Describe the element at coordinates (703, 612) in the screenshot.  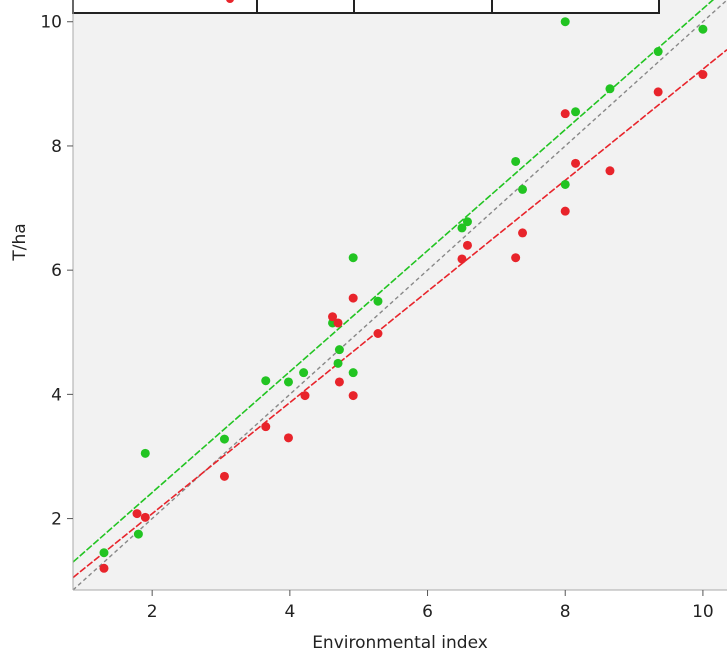
I see `x-tick-label: 10` at that location.